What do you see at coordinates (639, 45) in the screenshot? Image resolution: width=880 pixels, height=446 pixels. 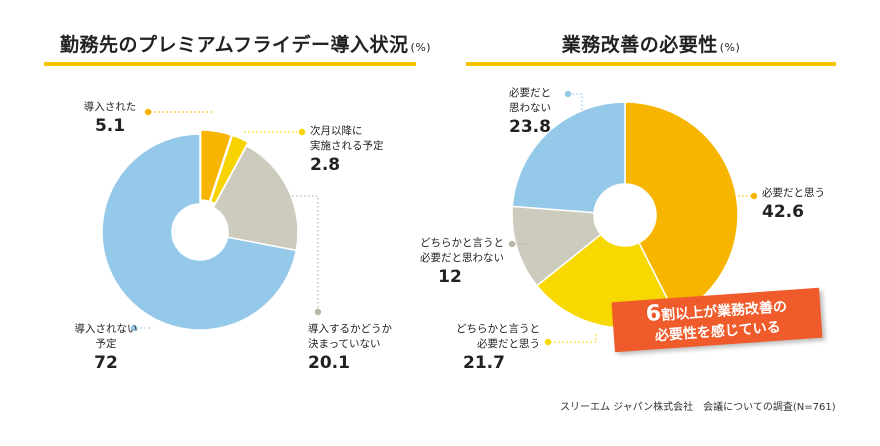 I see `chart2-title-text: 業務改善の必要性` at bounding box center [639, 45].